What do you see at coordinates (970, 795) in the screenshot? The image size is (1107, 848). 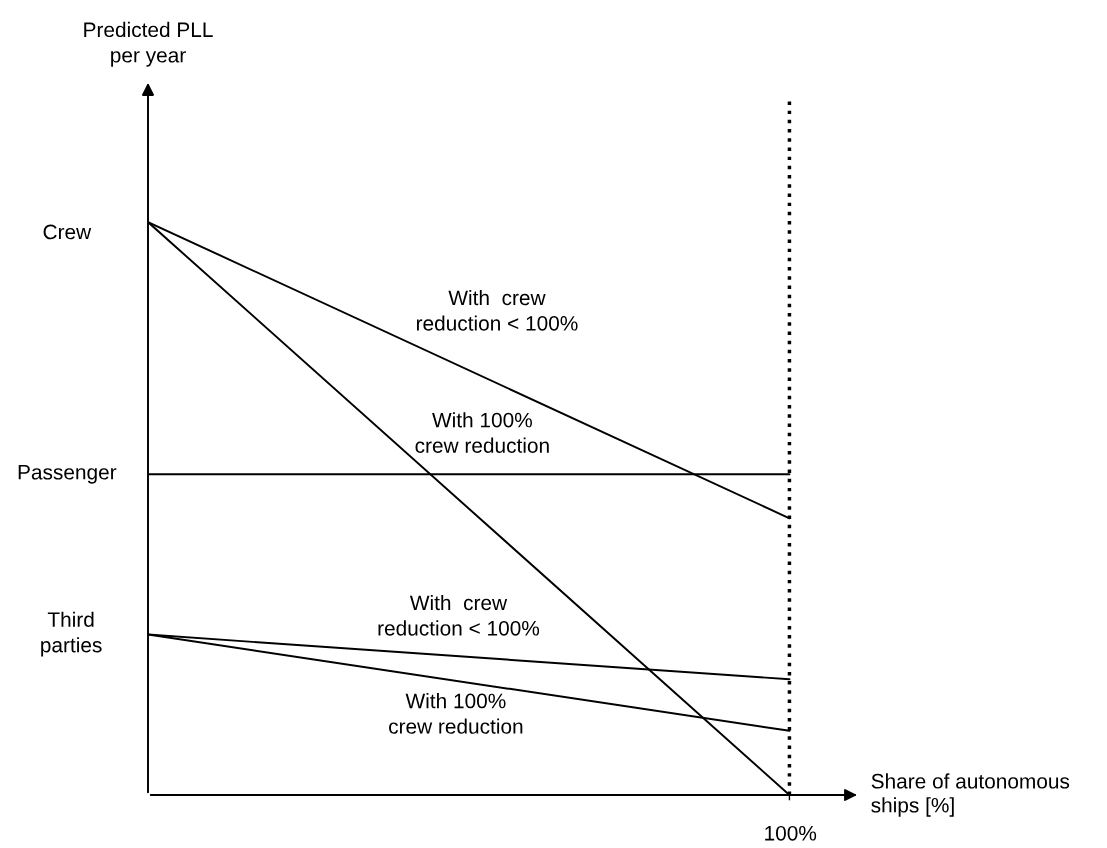 I see `x-axis-title: Share of autonomous ships [%]` at bounding box center [970, 795].